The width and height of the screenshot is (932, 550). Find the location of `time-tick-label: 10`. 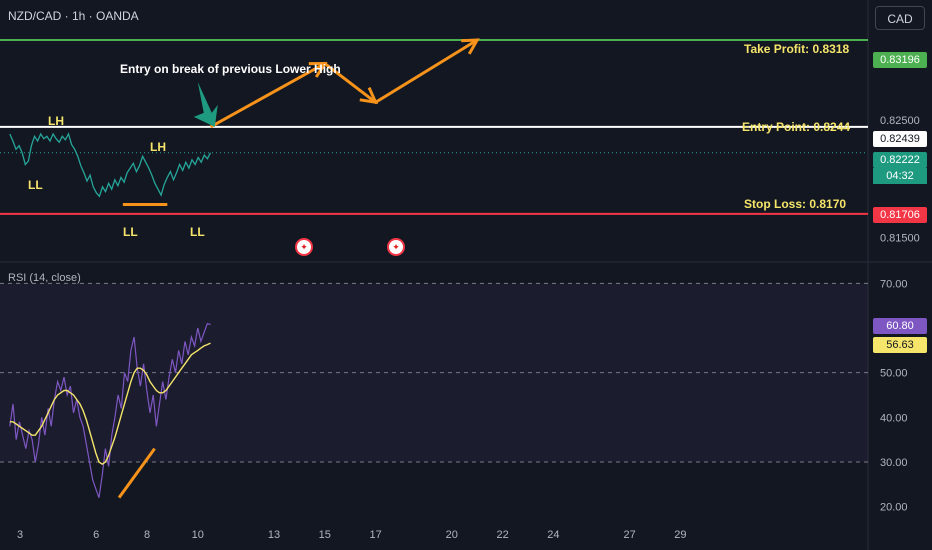

time-tick-label: 10 is located at coordinates (198, 535).